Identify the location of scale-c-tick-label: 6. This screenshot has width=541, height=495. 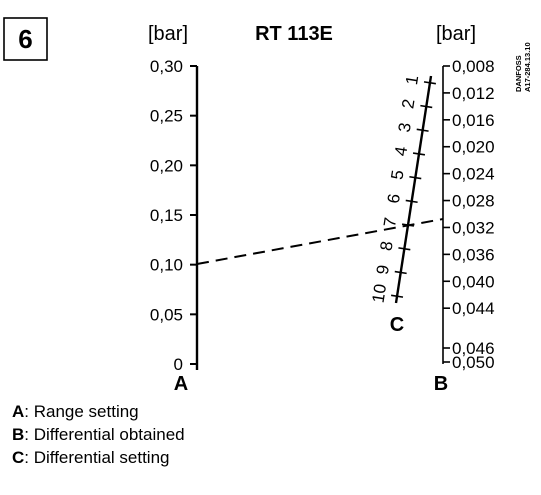
(394, 198).